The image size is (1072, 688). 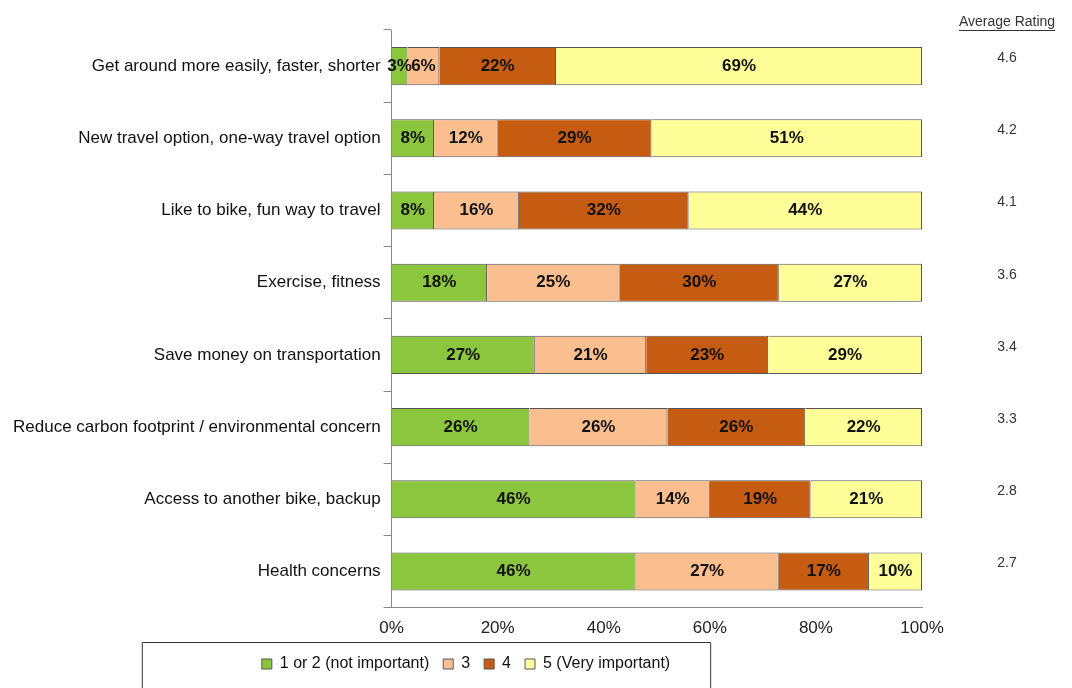 What do you see at coordinates (553, 282) in the screenshot?
I see `data-label: 25%` at bounding box center [553, 282].